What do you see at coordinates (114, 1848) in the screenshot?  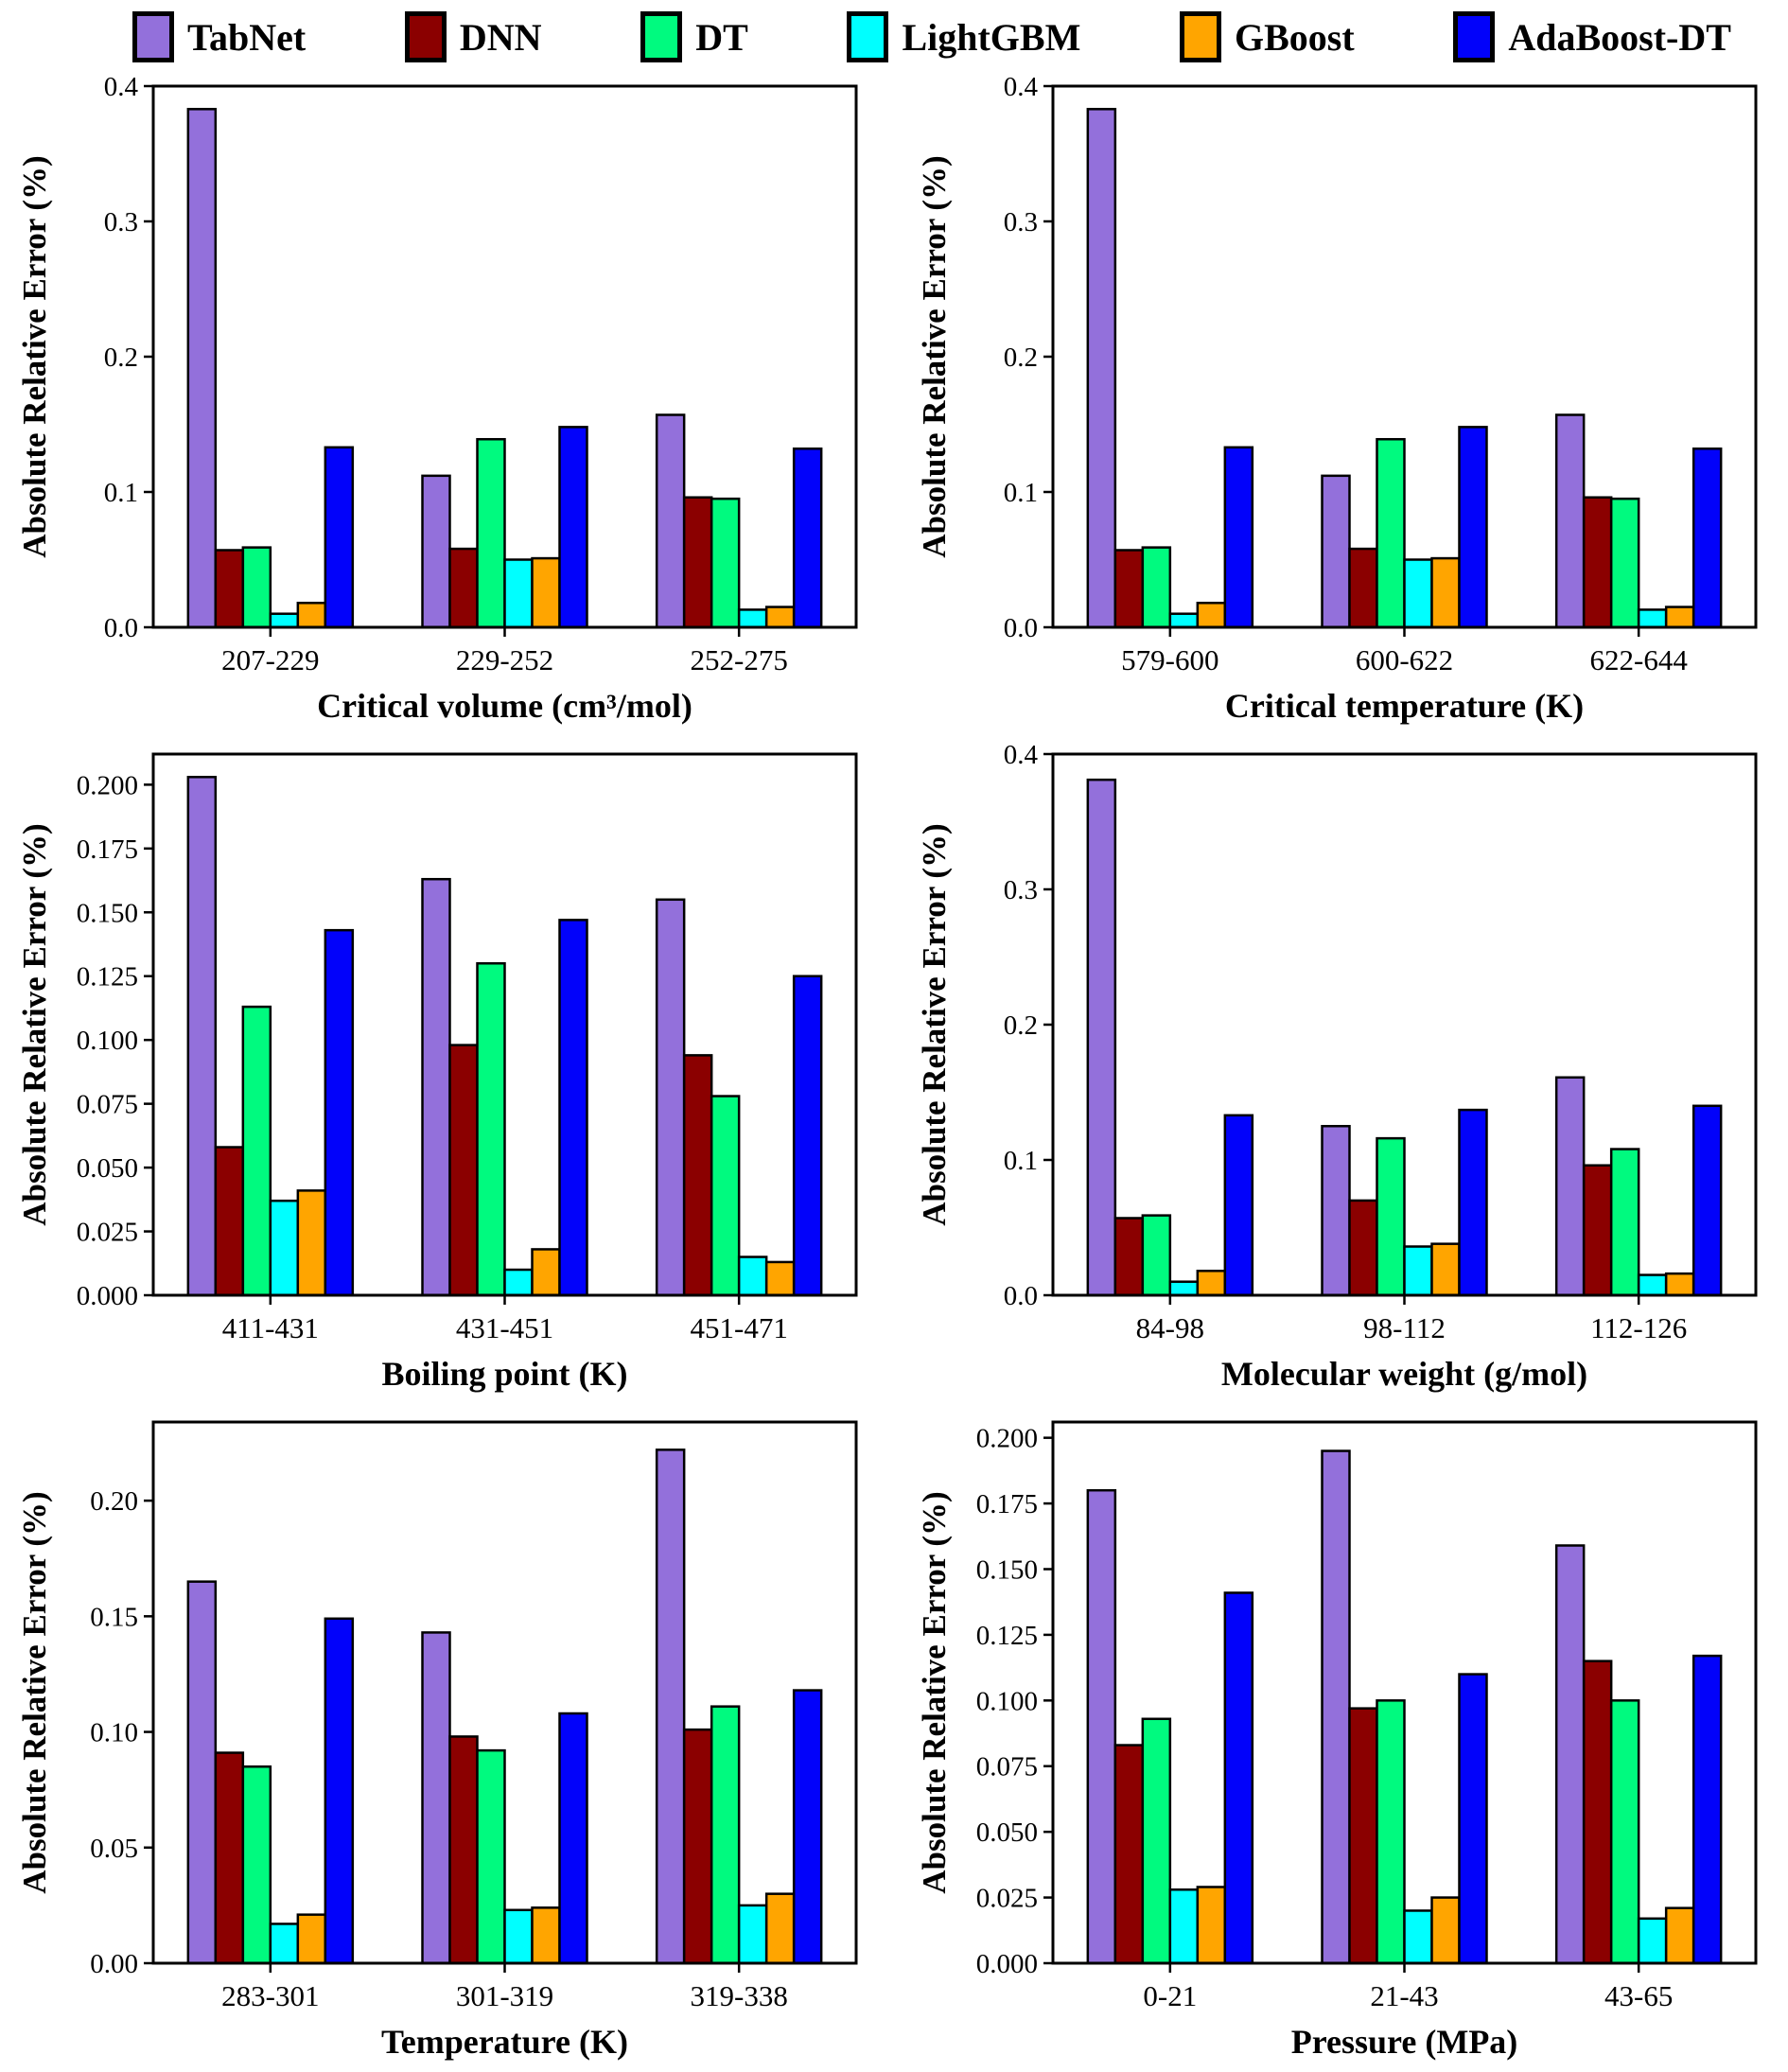 I see `svg-text: 0.05` at bounding box center [114, 1848].